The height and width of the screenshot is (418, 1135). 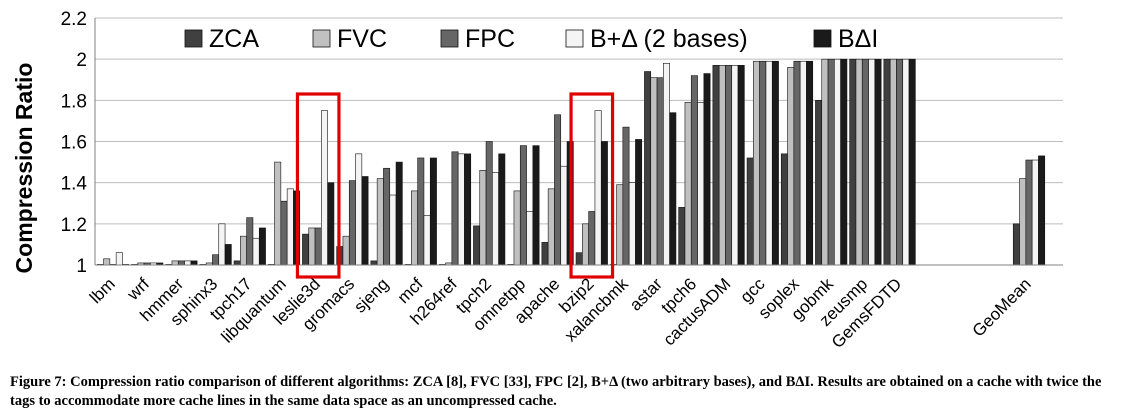 What do you see at coordinates (74, 225) in the screenshot?
I see `y-tick-label: 1.2` at bounding box center [74, 225].